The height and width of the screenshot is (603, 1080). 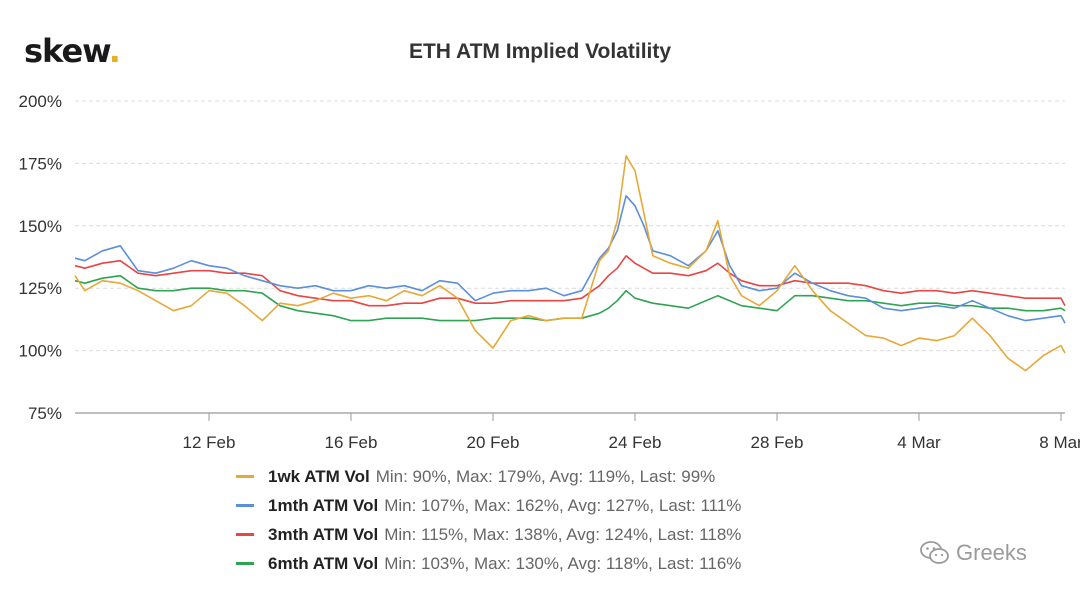 What do you see at coordinates (777, 442) in the screenshot?
I see `x-tick-label: 28 Feb` at bounding box center [777, 442].